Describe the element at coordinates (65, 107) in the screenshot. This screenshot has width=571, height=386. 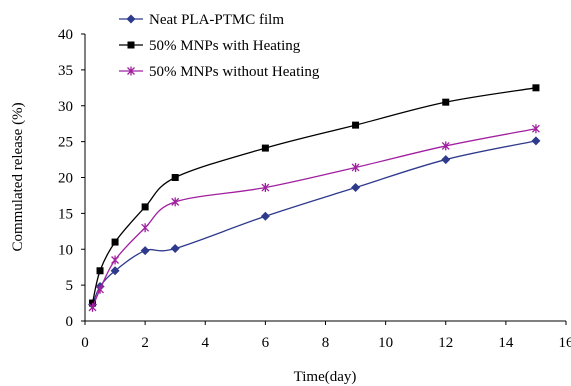
I see `y-tick-label: 30` at that location.